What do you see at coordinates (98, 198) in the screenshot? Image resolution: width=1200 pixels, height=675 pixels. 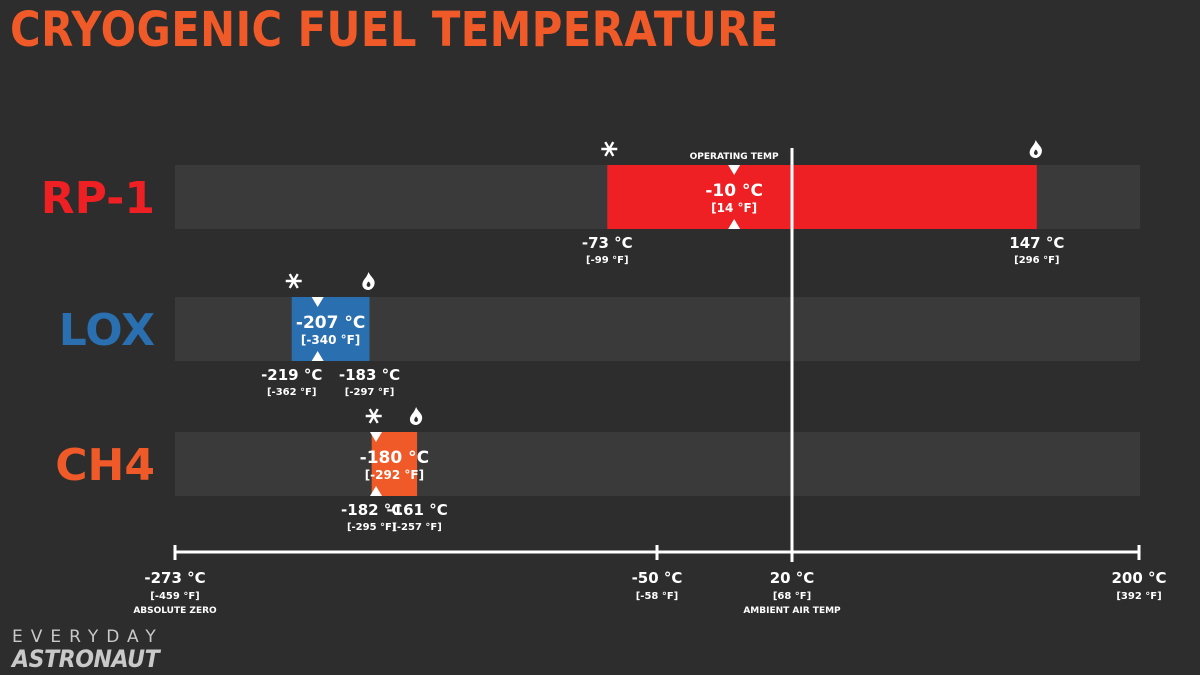 I see `series-label-rp1: RP-1` at bounding box center [98, 198].